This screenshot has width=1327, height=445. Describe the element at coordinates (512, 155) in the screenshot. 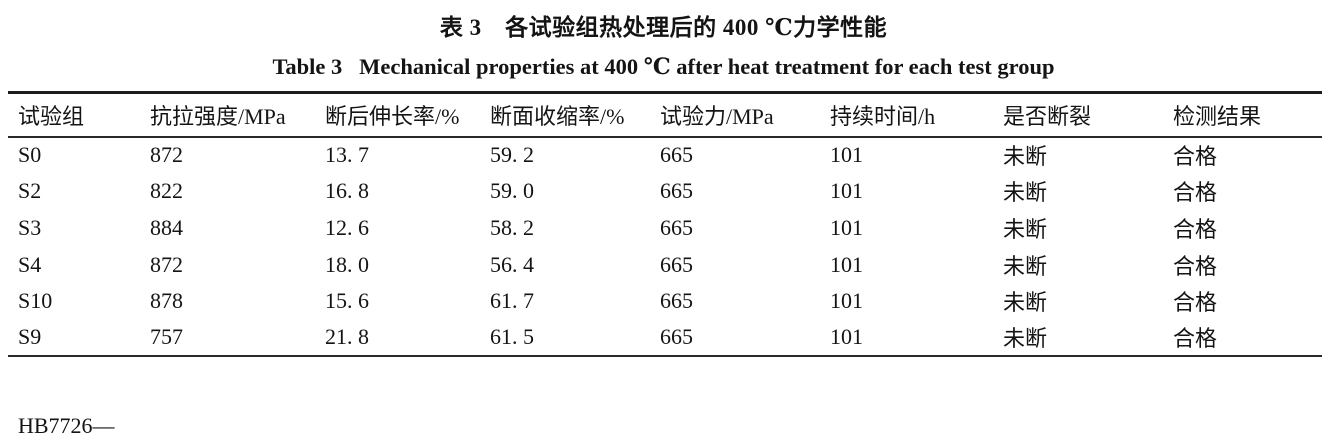

I see `table-cell: 59. 2` at that location.